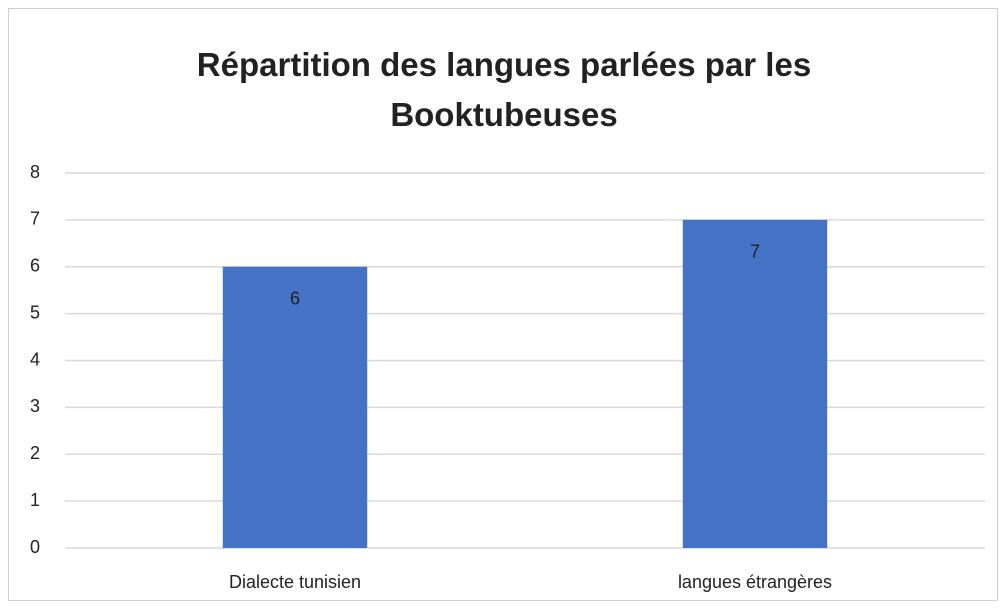 This screenshot has width=1008, height=611. What do you see at coordinates (295, 299) in the screenshot?
I see `data-label: 6` at bounding box center [295, 299].